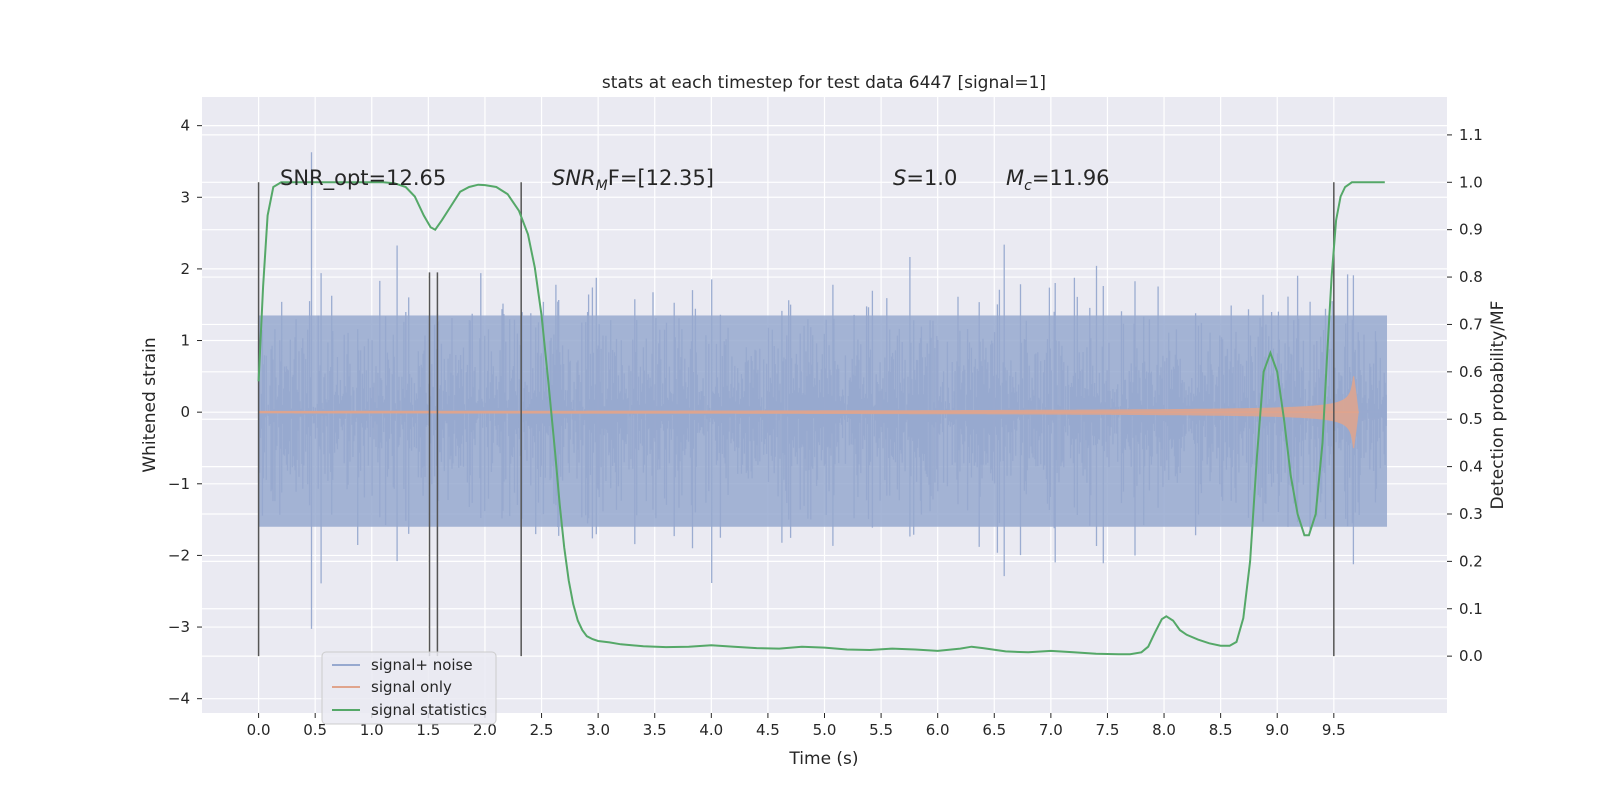 This screenshot has height=800, width=1600. I want to click on legend-label-signal-statistics: signal statistics, so click(429, 710).